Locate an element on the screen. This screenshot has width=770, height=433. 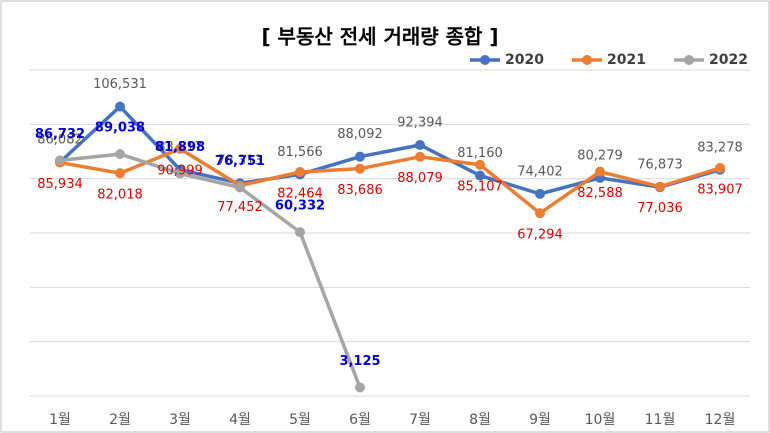
data-label: 83,907 is located at coordinates (720, 190).